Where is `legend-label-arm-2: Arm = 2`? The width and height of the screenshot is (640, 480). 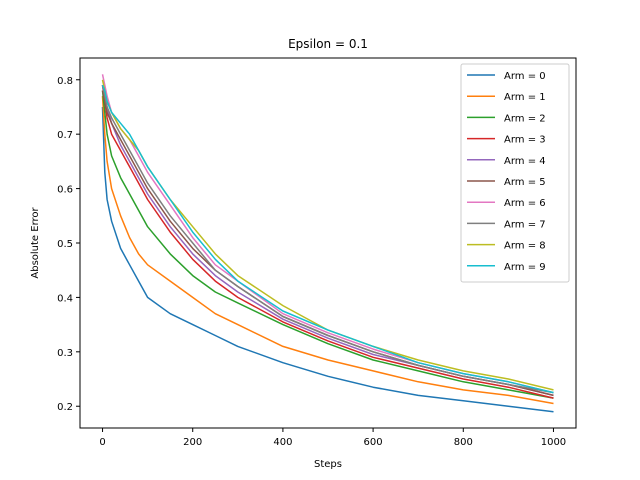
legend-label-arm-2: Arm = 2 is located at coordinates (525, 118).